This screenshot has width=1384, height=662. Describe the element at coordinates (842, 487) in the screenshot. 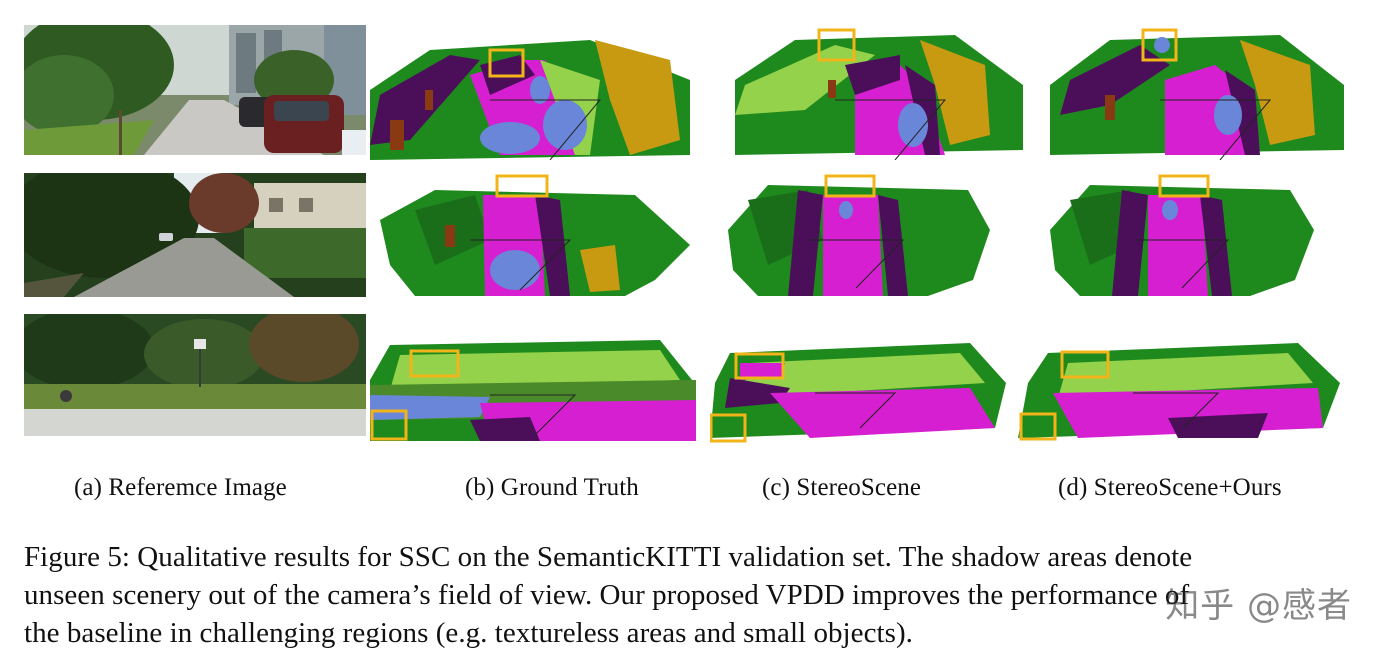

I see `label-stereoscene: (c) StereoScene` at that location.